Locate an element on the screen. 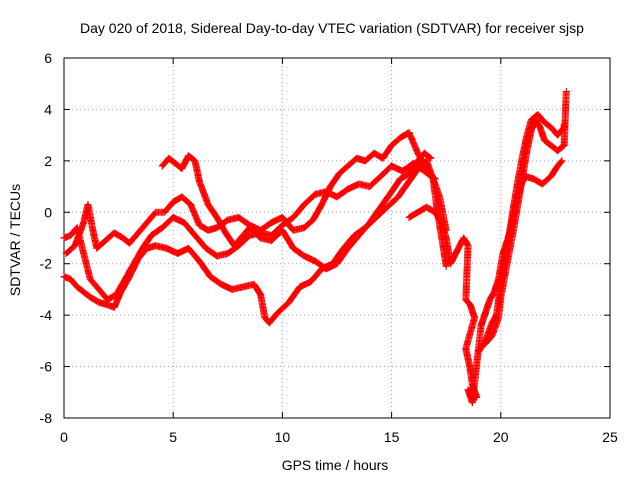 Image resolution: width=640 pixels, height=480 pixels. series-track-g is located at coordinates (521, 233).